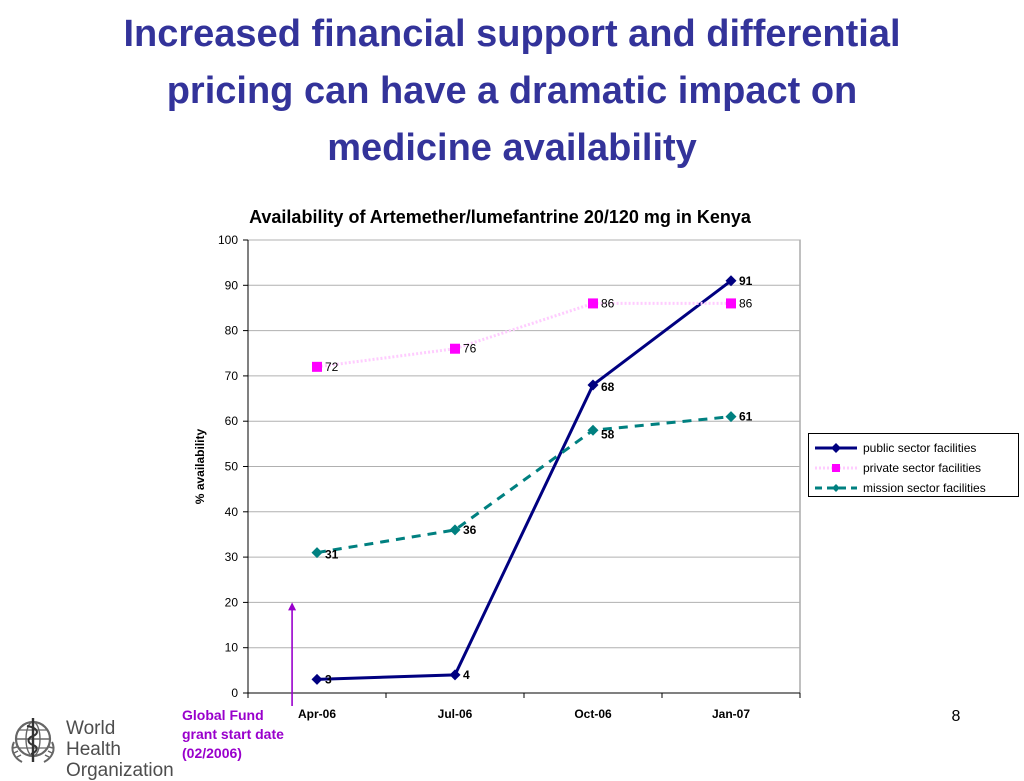  What do you see at coordinates (523, 335) in the screenshot?
I see `series-line-private` at bounding box center [523, 335].